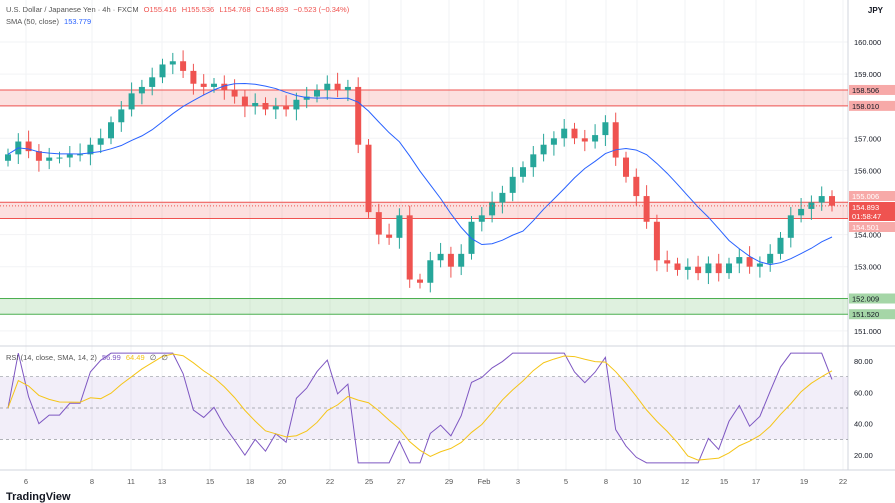 This screenshot has height=503, width=895. Describe the element at coordinates (875, 10) in the screenshot. I see `currency-label: JPY` at that location.